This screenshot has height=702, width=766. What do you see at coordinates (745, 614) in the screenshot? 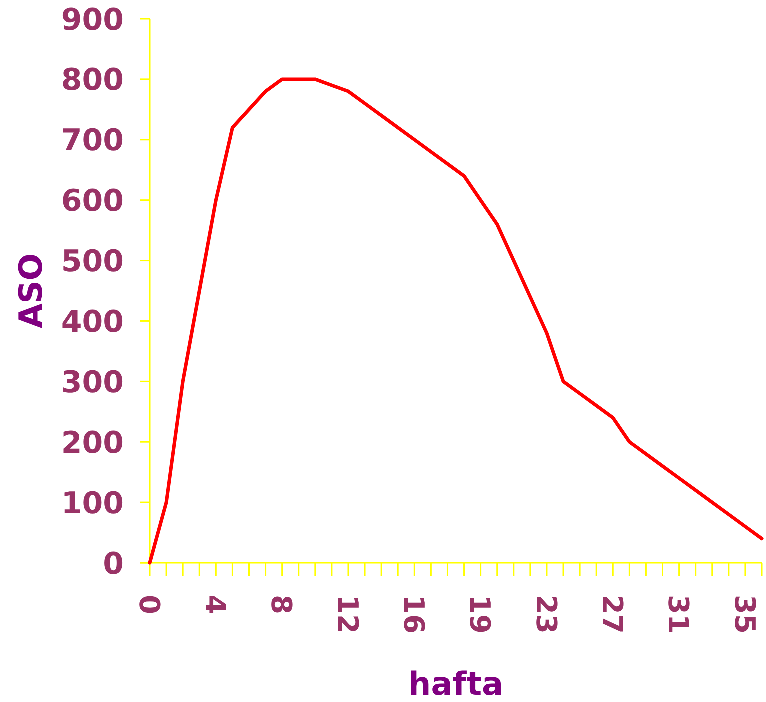
I see `x-tick-label: 35` at bounding box center [745, 614].